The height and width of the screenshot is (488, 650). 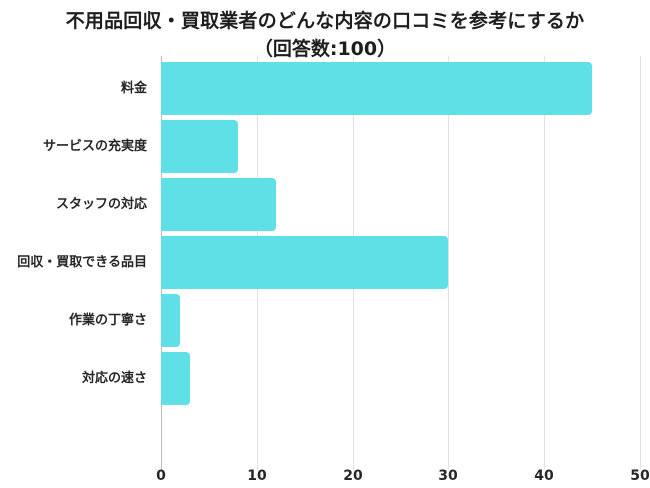 What do you see at coordinates (544, 476) in the screenshot?
I see `x-tick-label: 40` at bounding box center [544, 476].